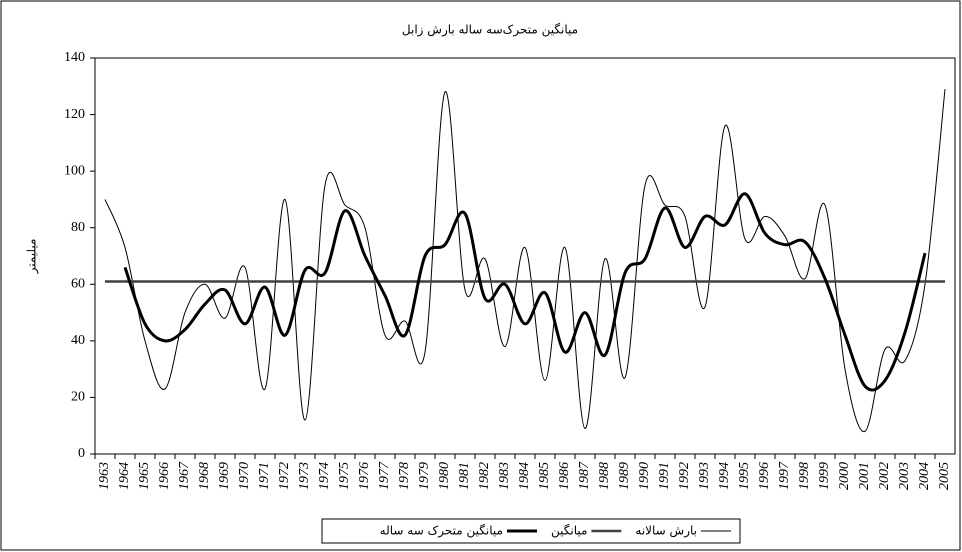 Image resolution: width=962 pixels, height=552 pixels. I want to click on x-tick-label: 1975, so click(344, 476).